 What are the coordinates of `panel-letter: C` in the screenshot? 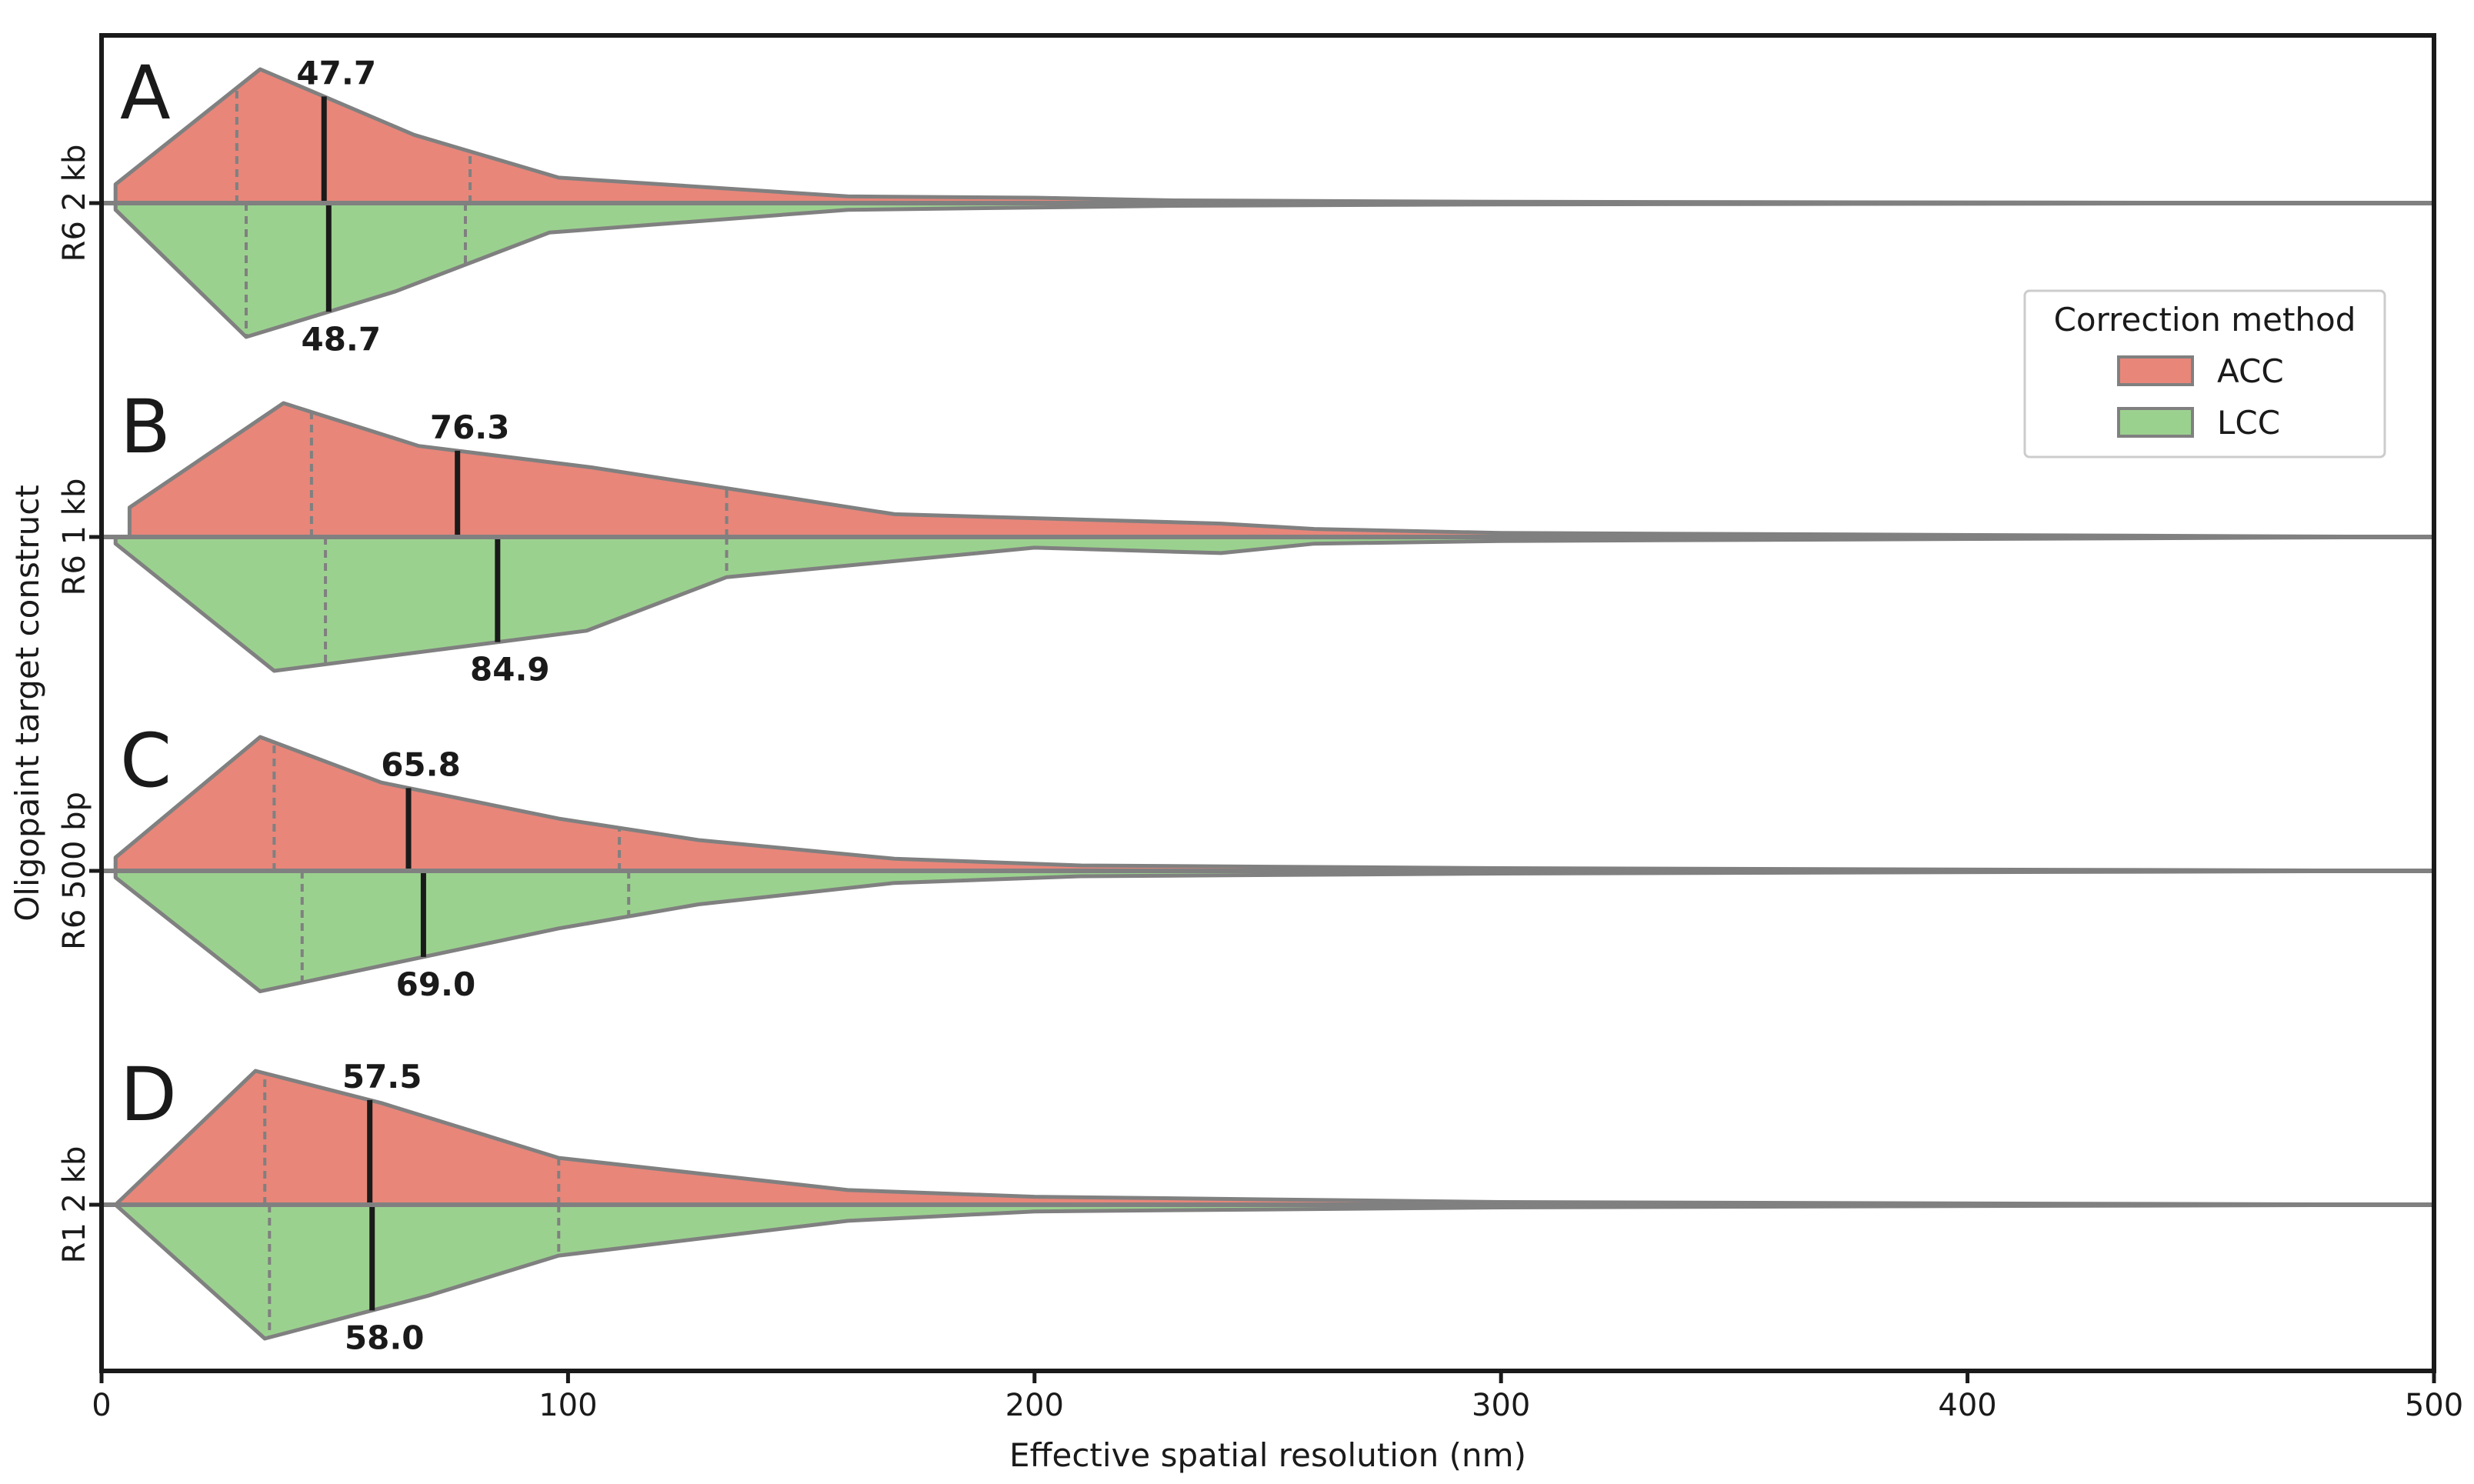 It's located at (146, 761).